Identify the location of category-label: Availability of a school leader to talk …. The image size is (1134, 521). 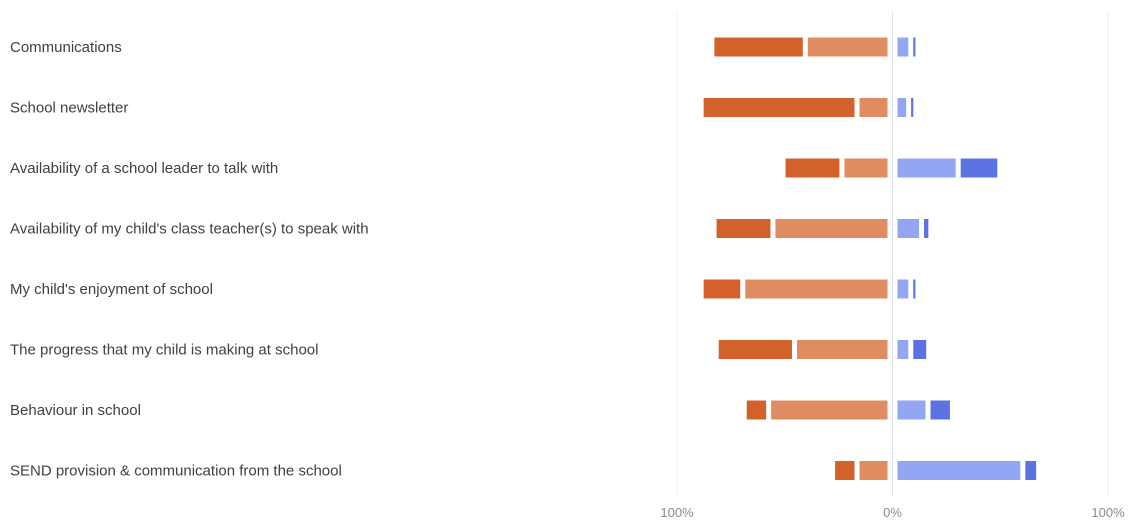
(144, 168).